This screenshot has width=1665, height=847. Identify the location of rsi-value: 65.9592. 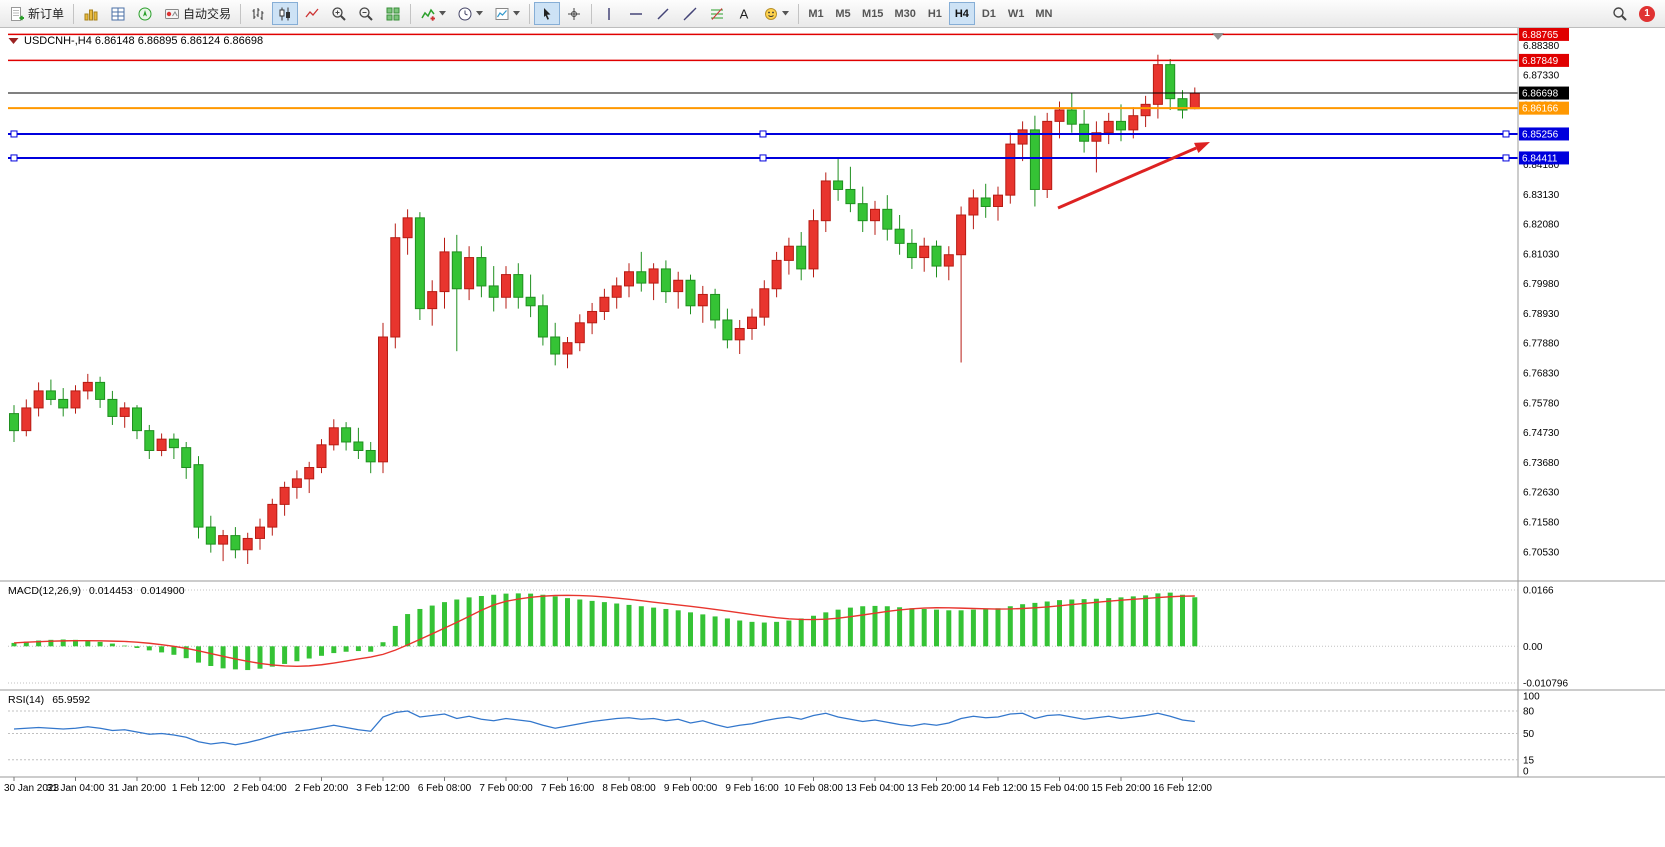
(71, 700).